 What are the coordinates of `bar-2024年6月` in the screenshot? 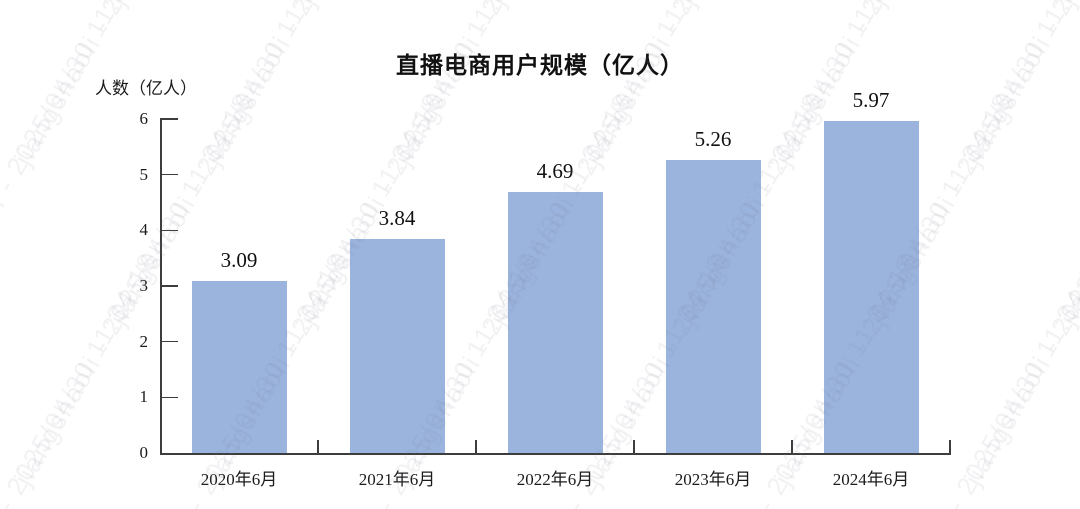 It's located at (871, 286).